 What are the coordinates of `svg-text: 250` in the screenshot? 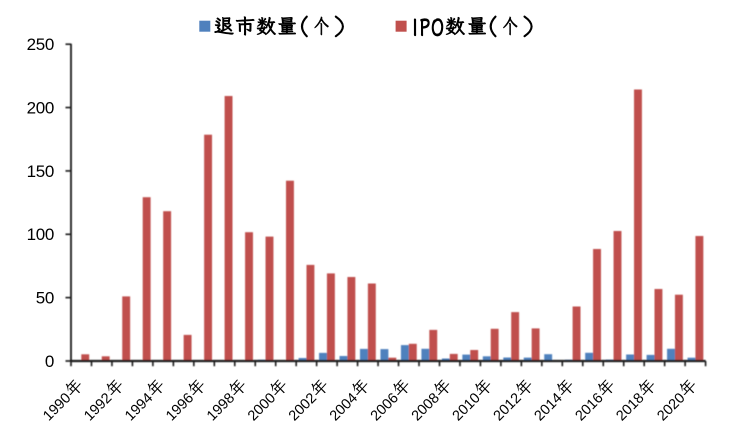 It's located at (40, 44).